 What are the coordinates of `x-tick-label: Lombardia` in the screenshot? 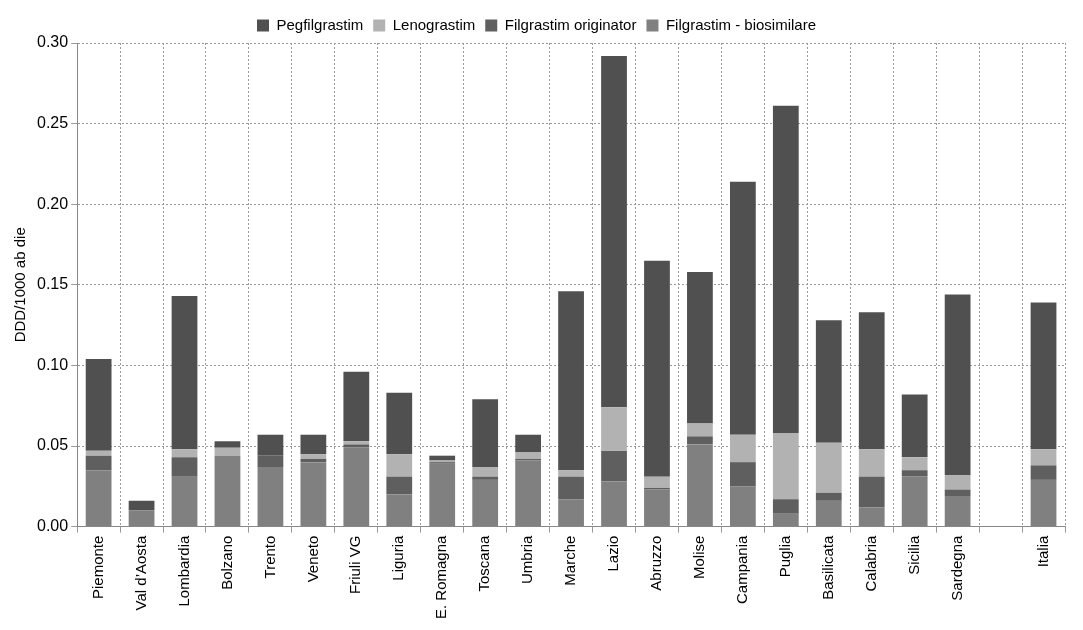 It's located at (183, 570).